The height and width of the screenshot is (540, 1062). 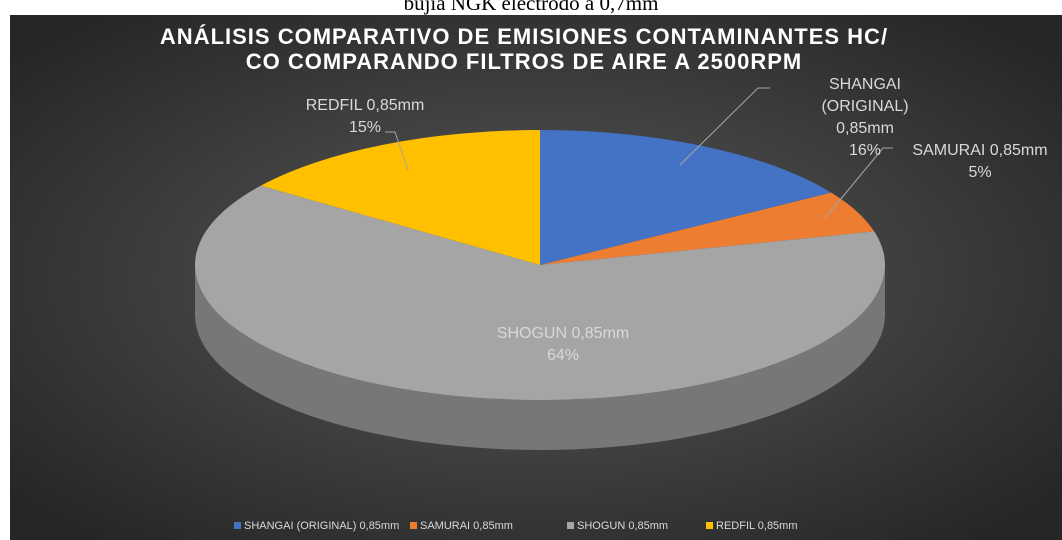 I want to click on data-label-value: 64%, so click(x=563, y=355).